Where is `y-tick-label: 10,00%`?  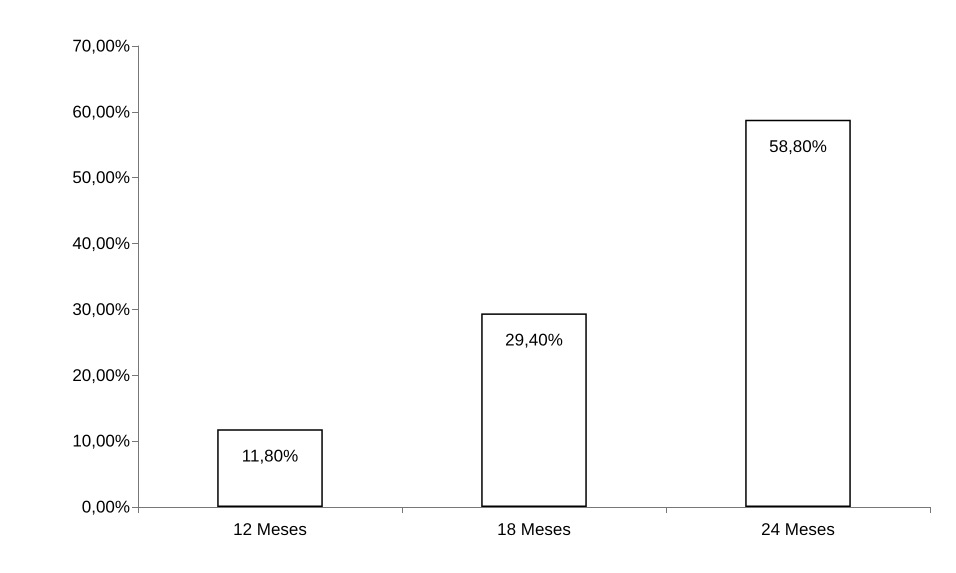 y-tick-label: 10,00% is located at coordinates (101, 441).